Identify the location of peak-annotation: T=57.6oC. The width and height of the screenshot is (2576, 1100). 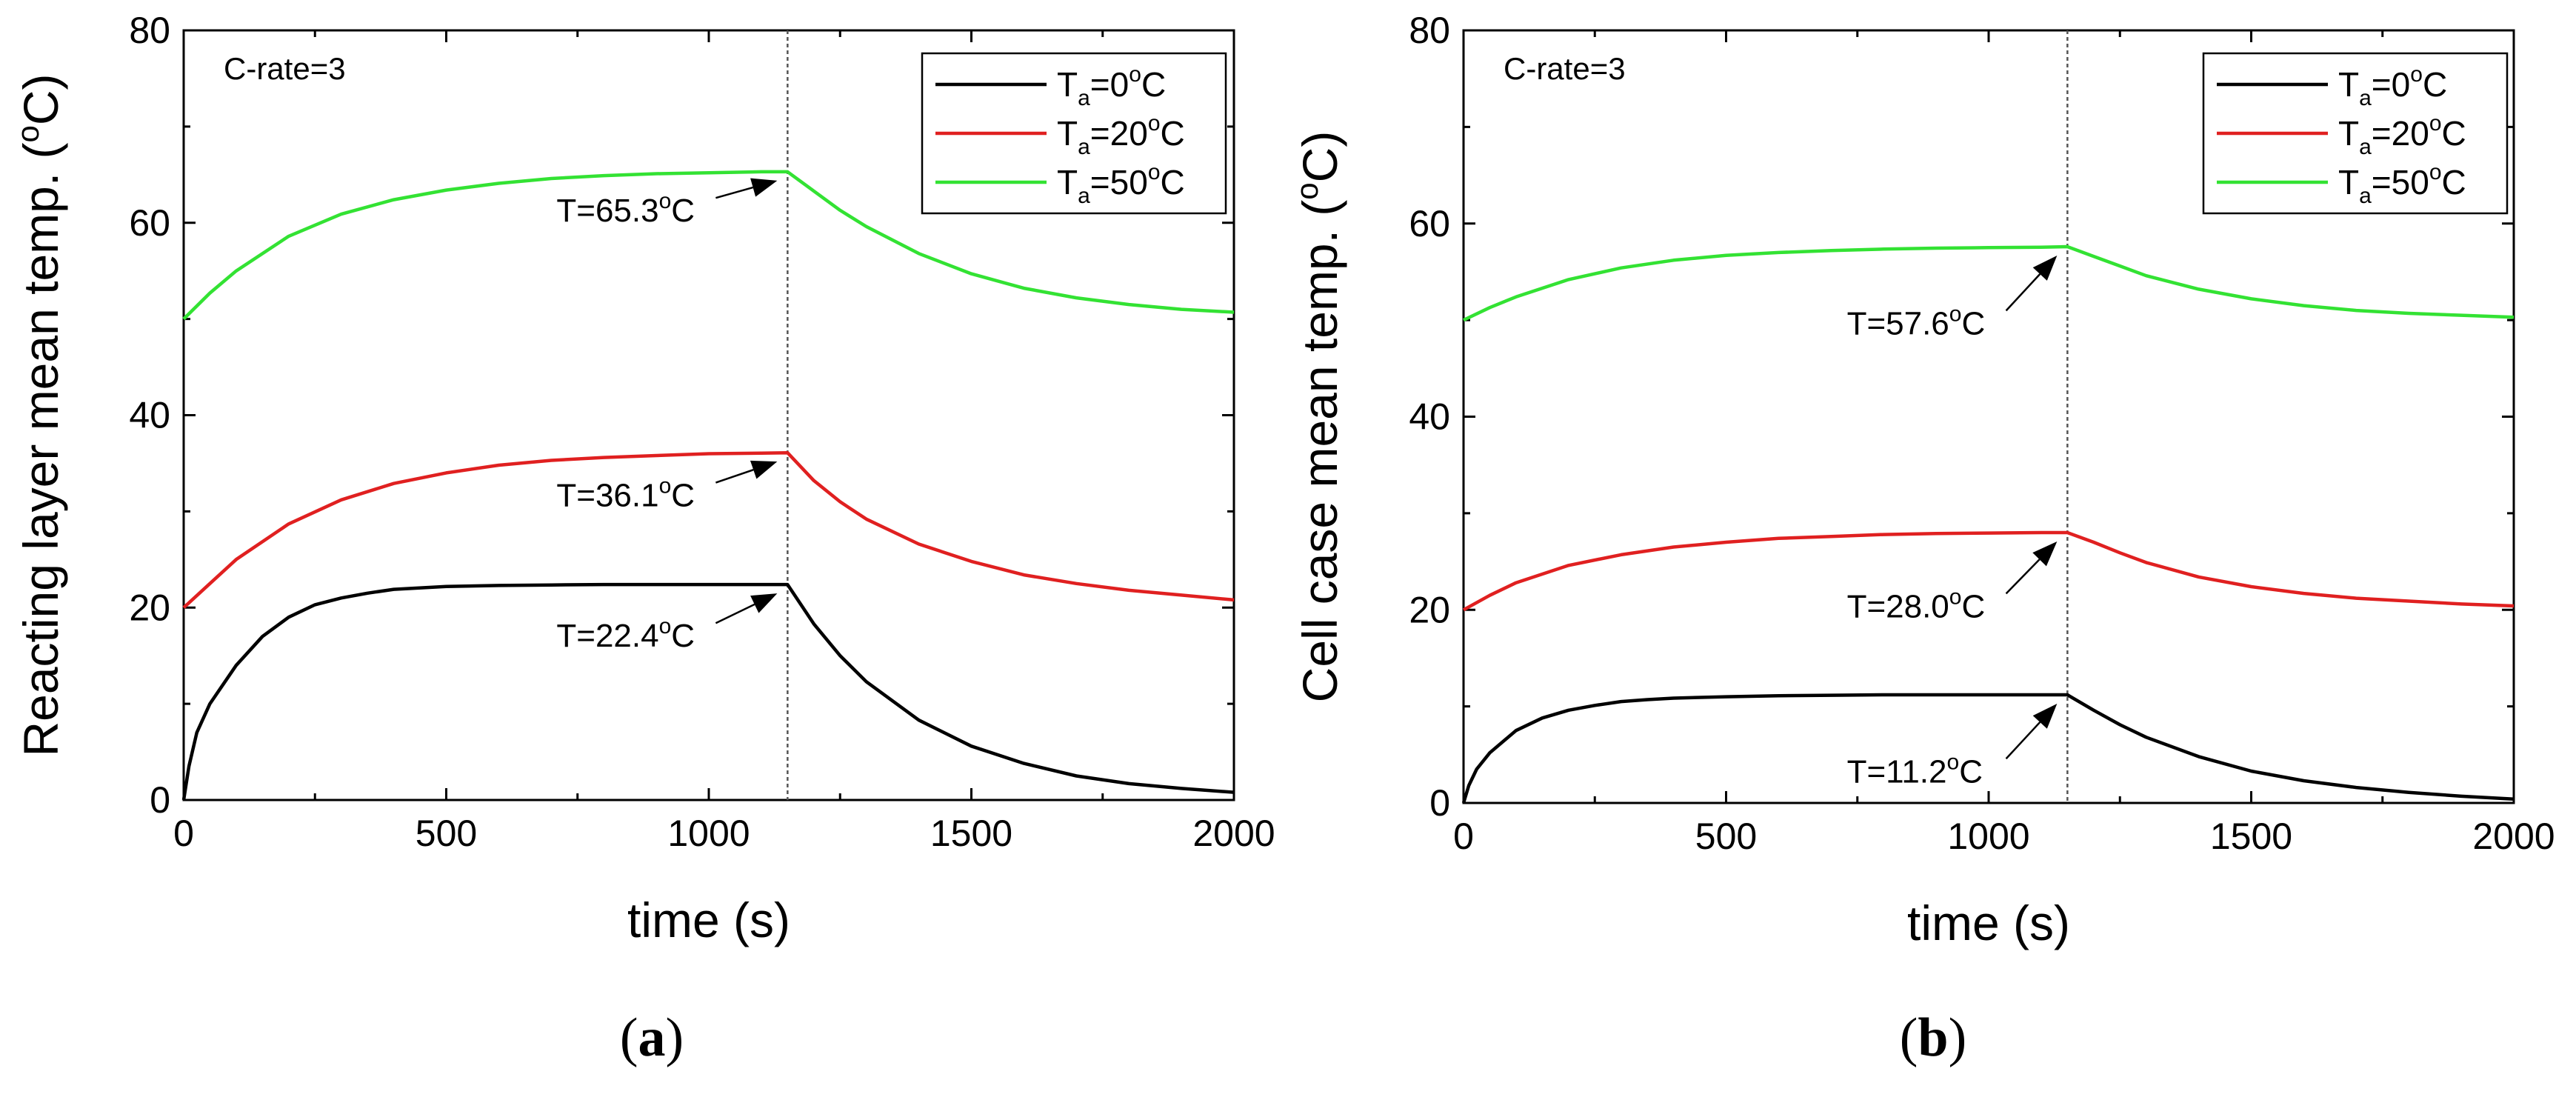
(1916, 321).